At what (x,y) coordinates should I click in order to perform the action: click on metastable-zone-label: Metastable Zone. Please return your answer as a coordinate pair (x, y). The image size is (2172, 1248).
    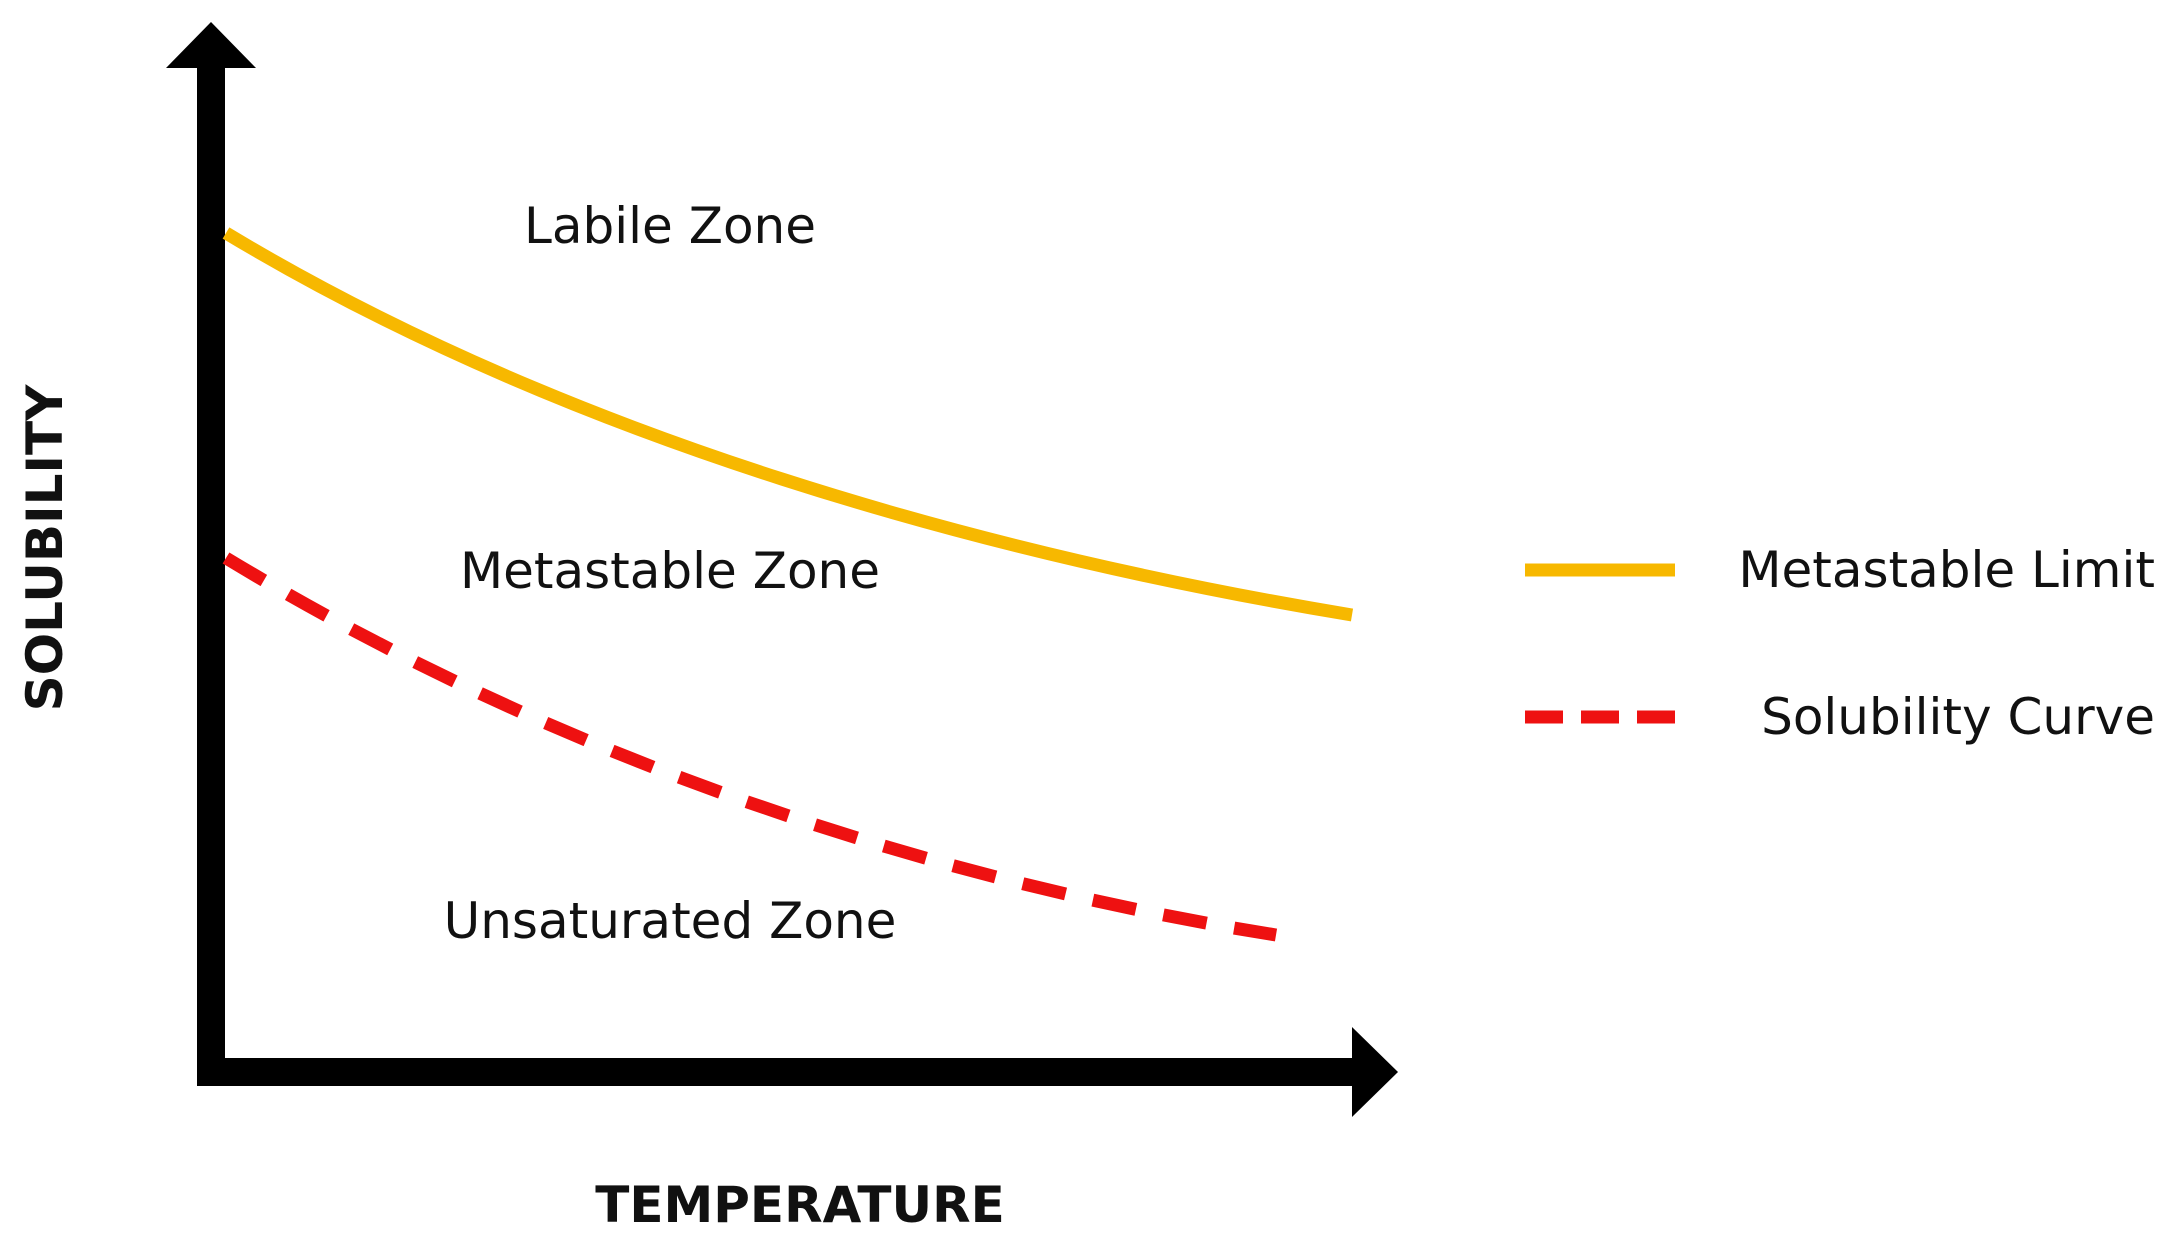
    Looking at the image, I should click on (670, 571).